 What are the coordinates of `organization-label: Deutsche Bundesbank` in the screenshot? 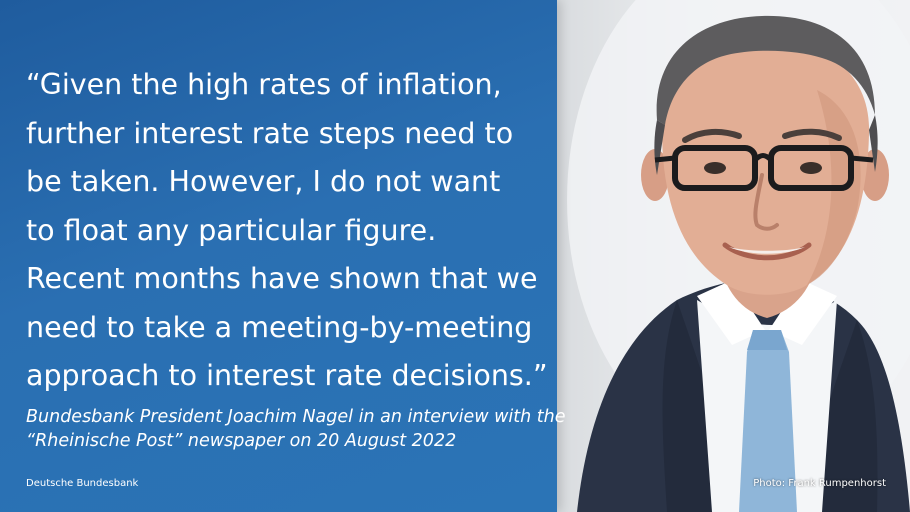 It's located at (82, 483).